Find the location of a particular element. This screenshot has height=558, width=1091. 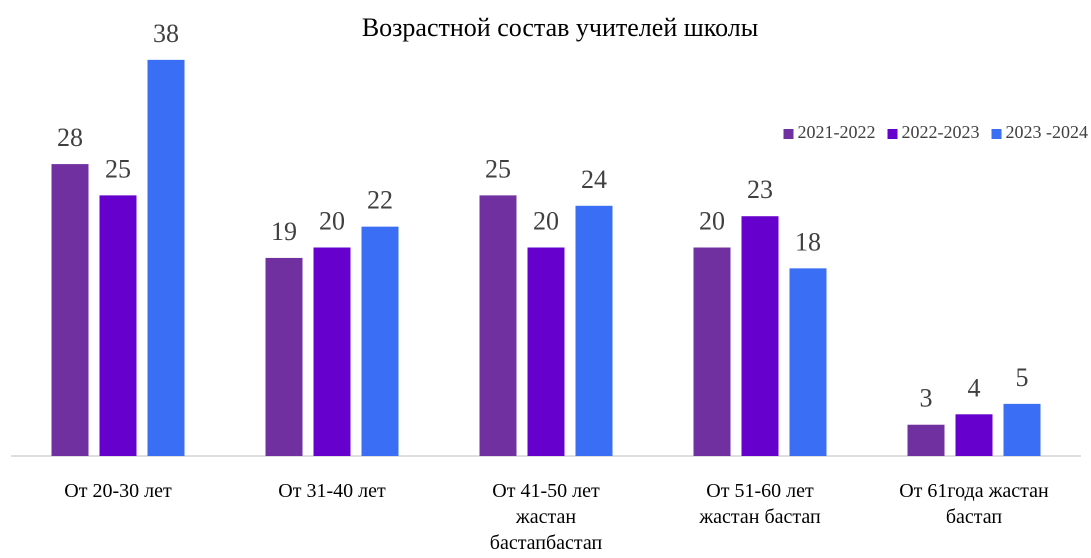

data-label: 5 is located at coordinates (1022, 377).